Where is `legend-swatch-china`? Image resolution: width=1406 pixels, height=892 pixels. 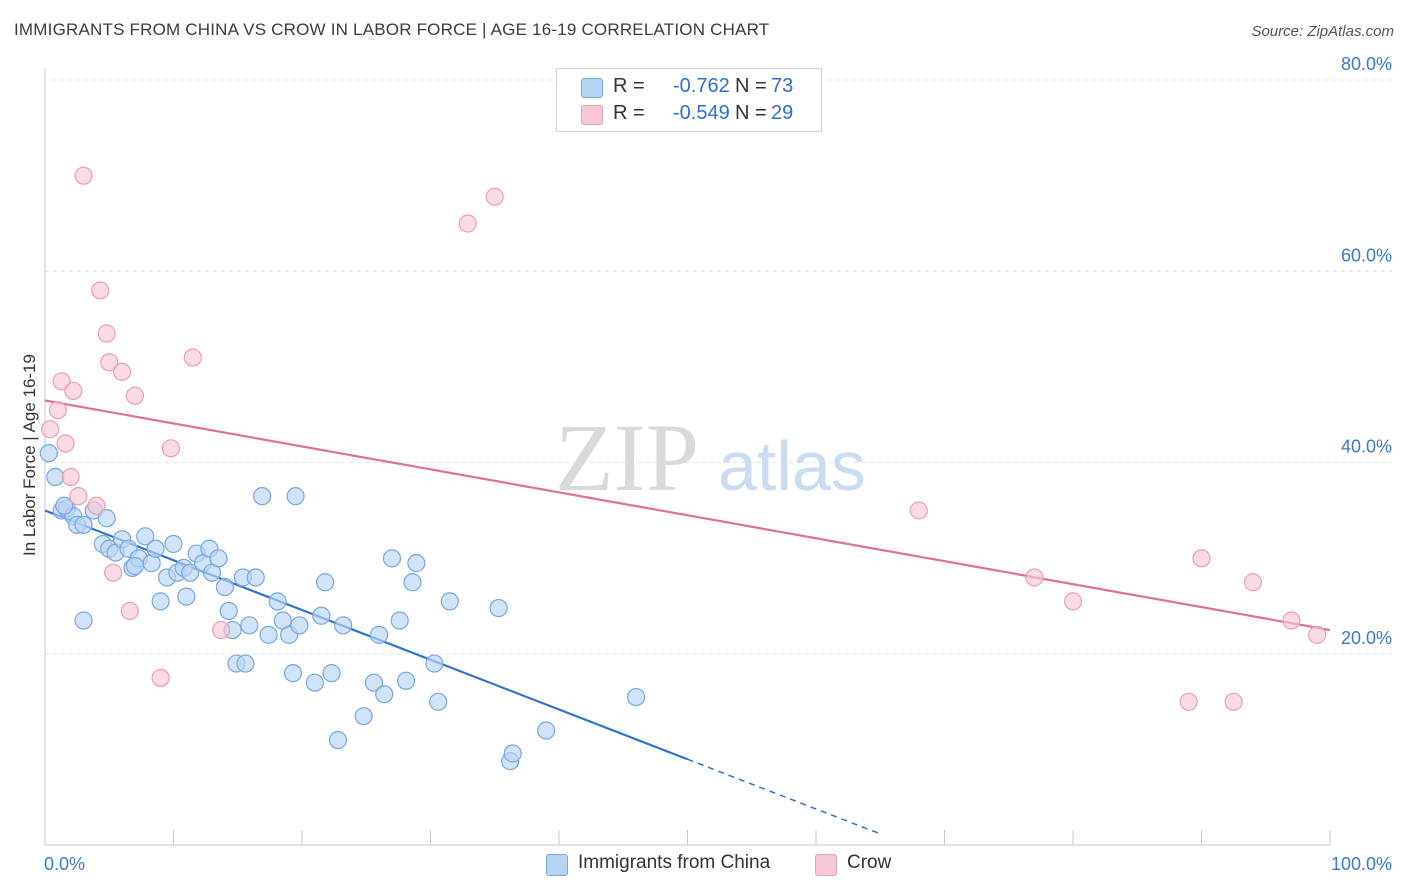 legend-swatch-china is located at coordinates (557, 865).